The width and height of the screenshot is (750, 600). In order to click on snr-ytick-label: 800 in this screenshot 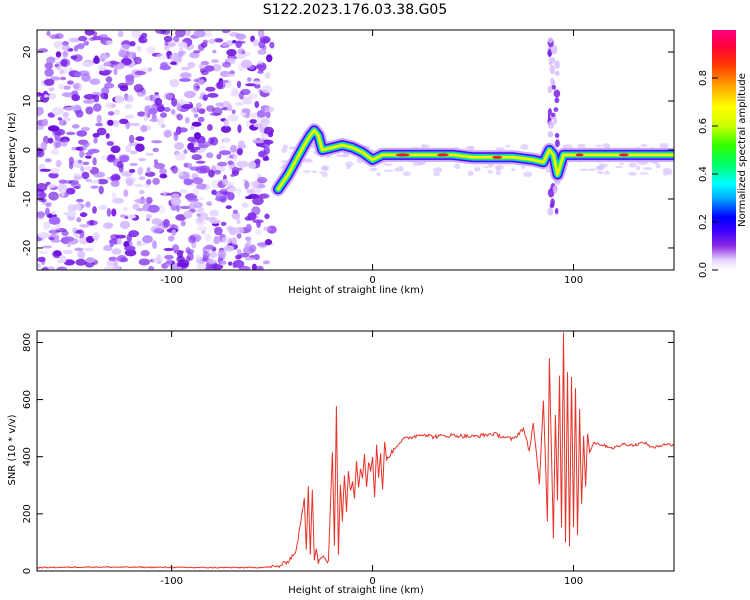, I will do `click(27, 342)`.